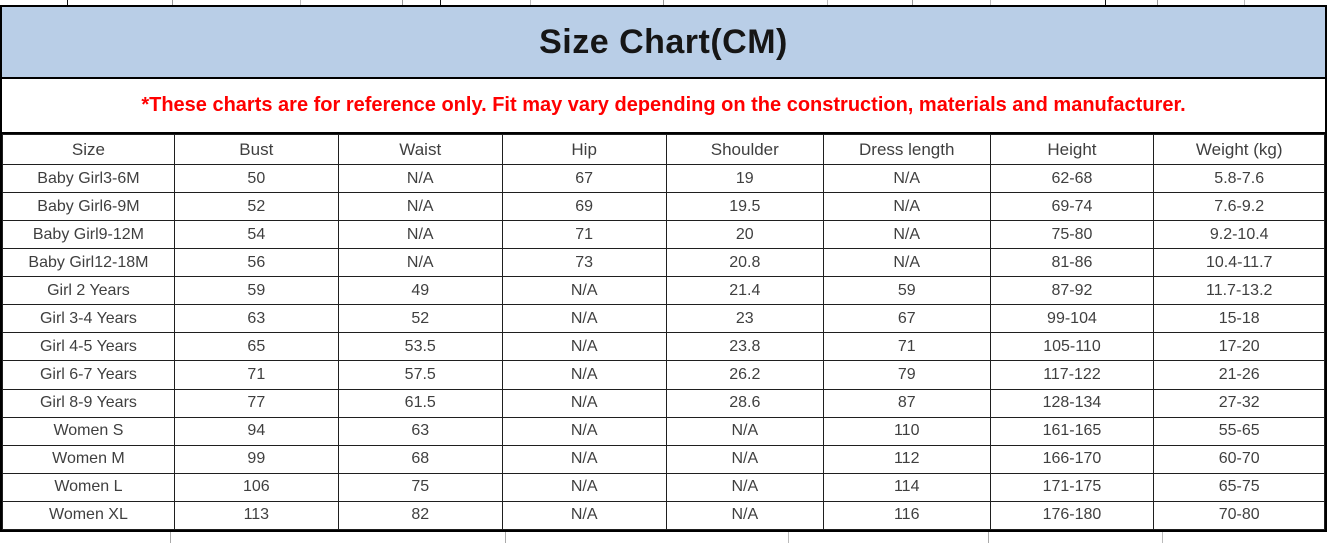  I want to click on page-title: Size Chart(CM), so click(663, 41).